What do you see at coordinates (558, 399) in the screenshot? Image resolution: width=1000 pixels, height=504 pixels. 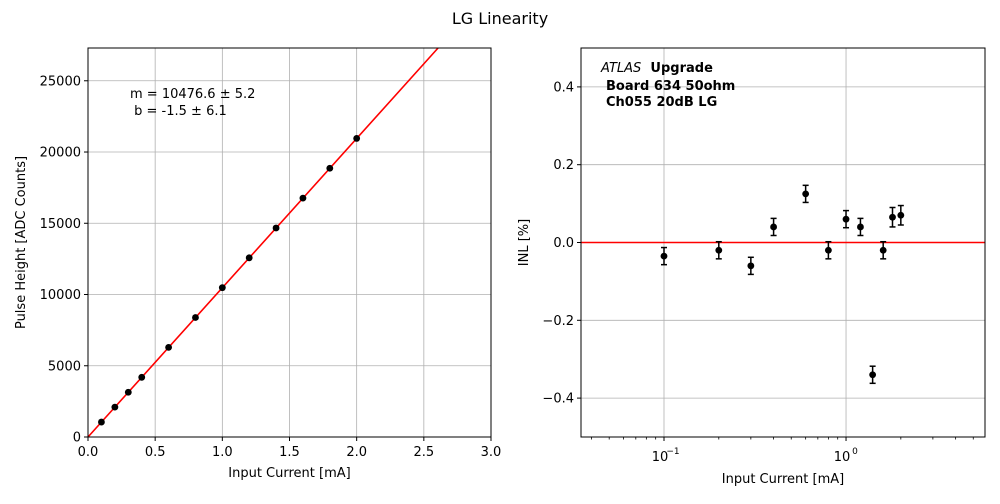 I see `right-y-tick-label: −0.4` at bounding box center [558, 399].